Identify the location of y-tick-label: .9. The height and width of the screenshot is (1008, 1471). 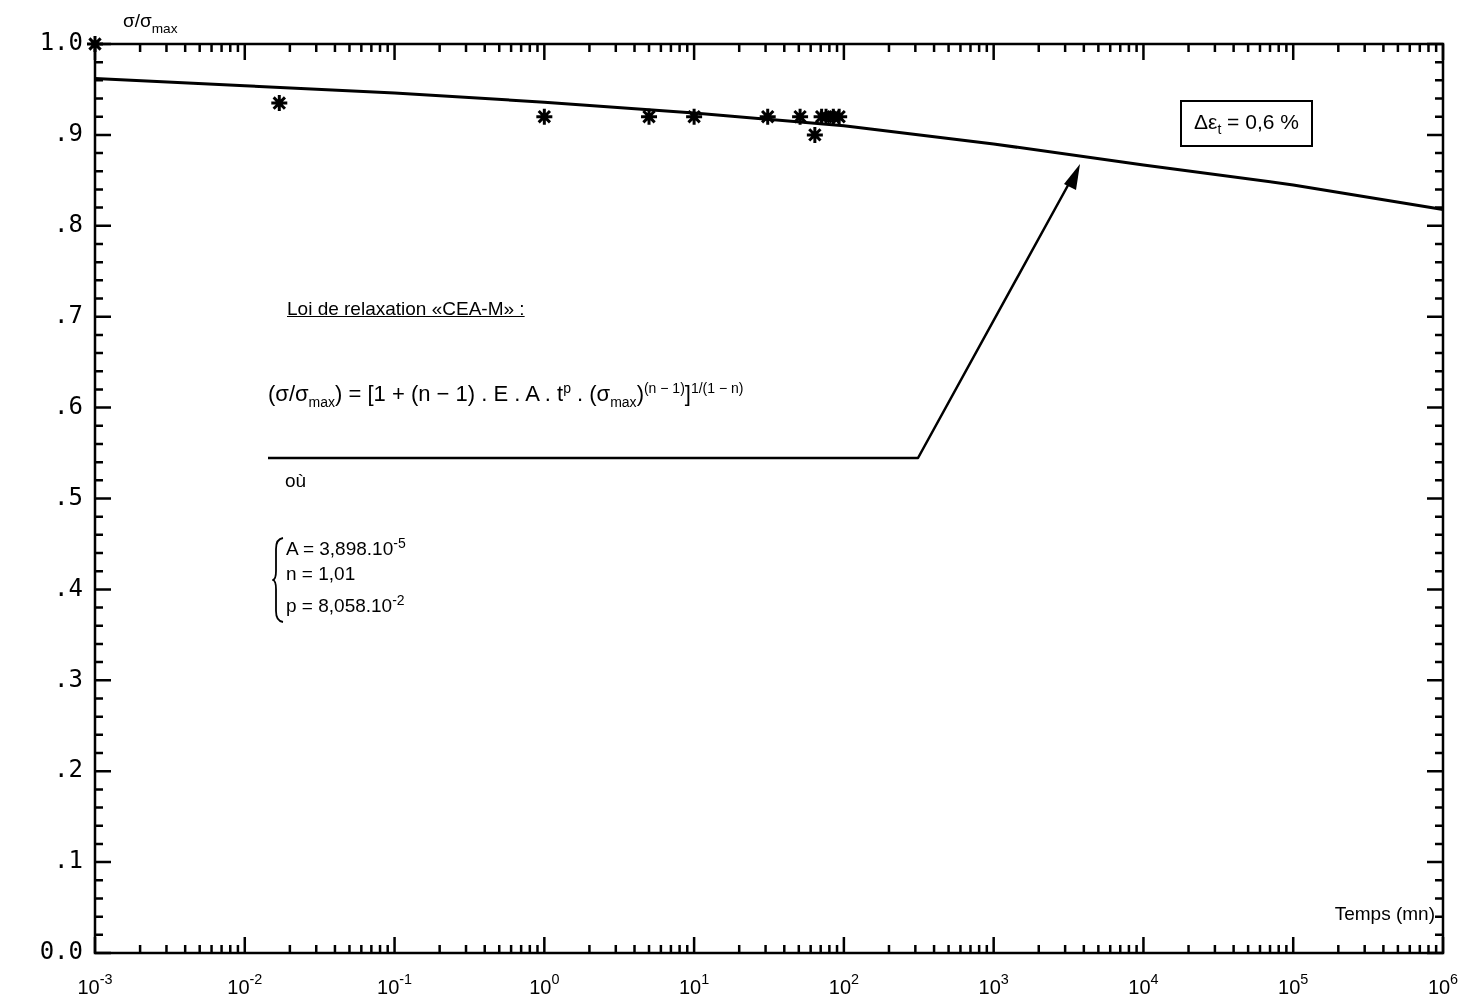
(69, 133).